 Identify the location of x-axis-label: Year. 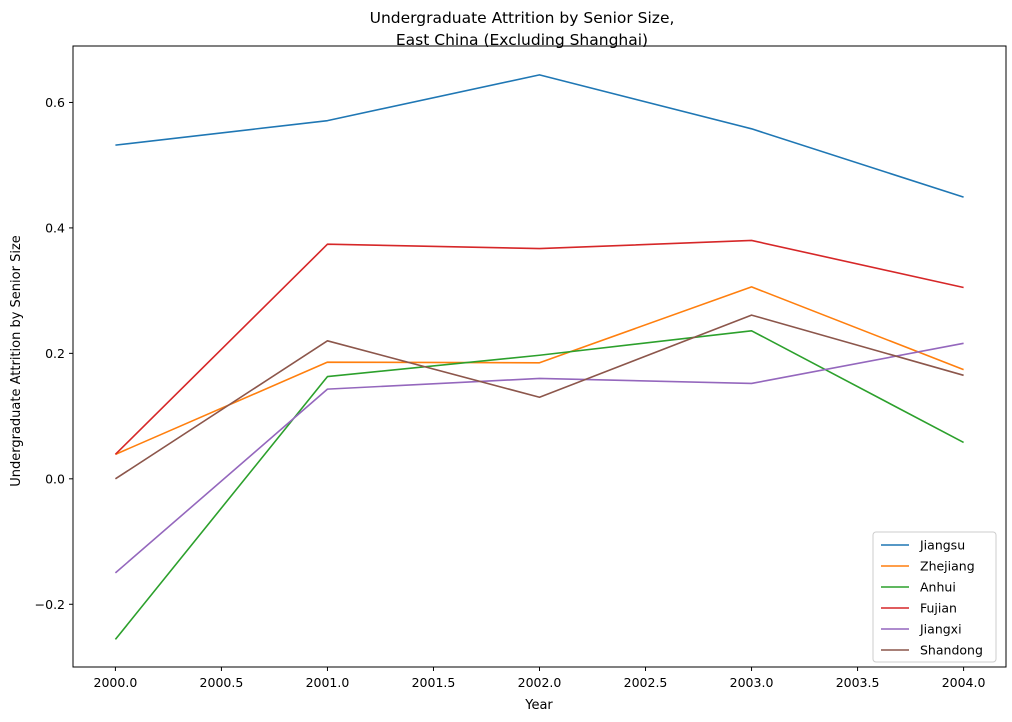
(538, 705).